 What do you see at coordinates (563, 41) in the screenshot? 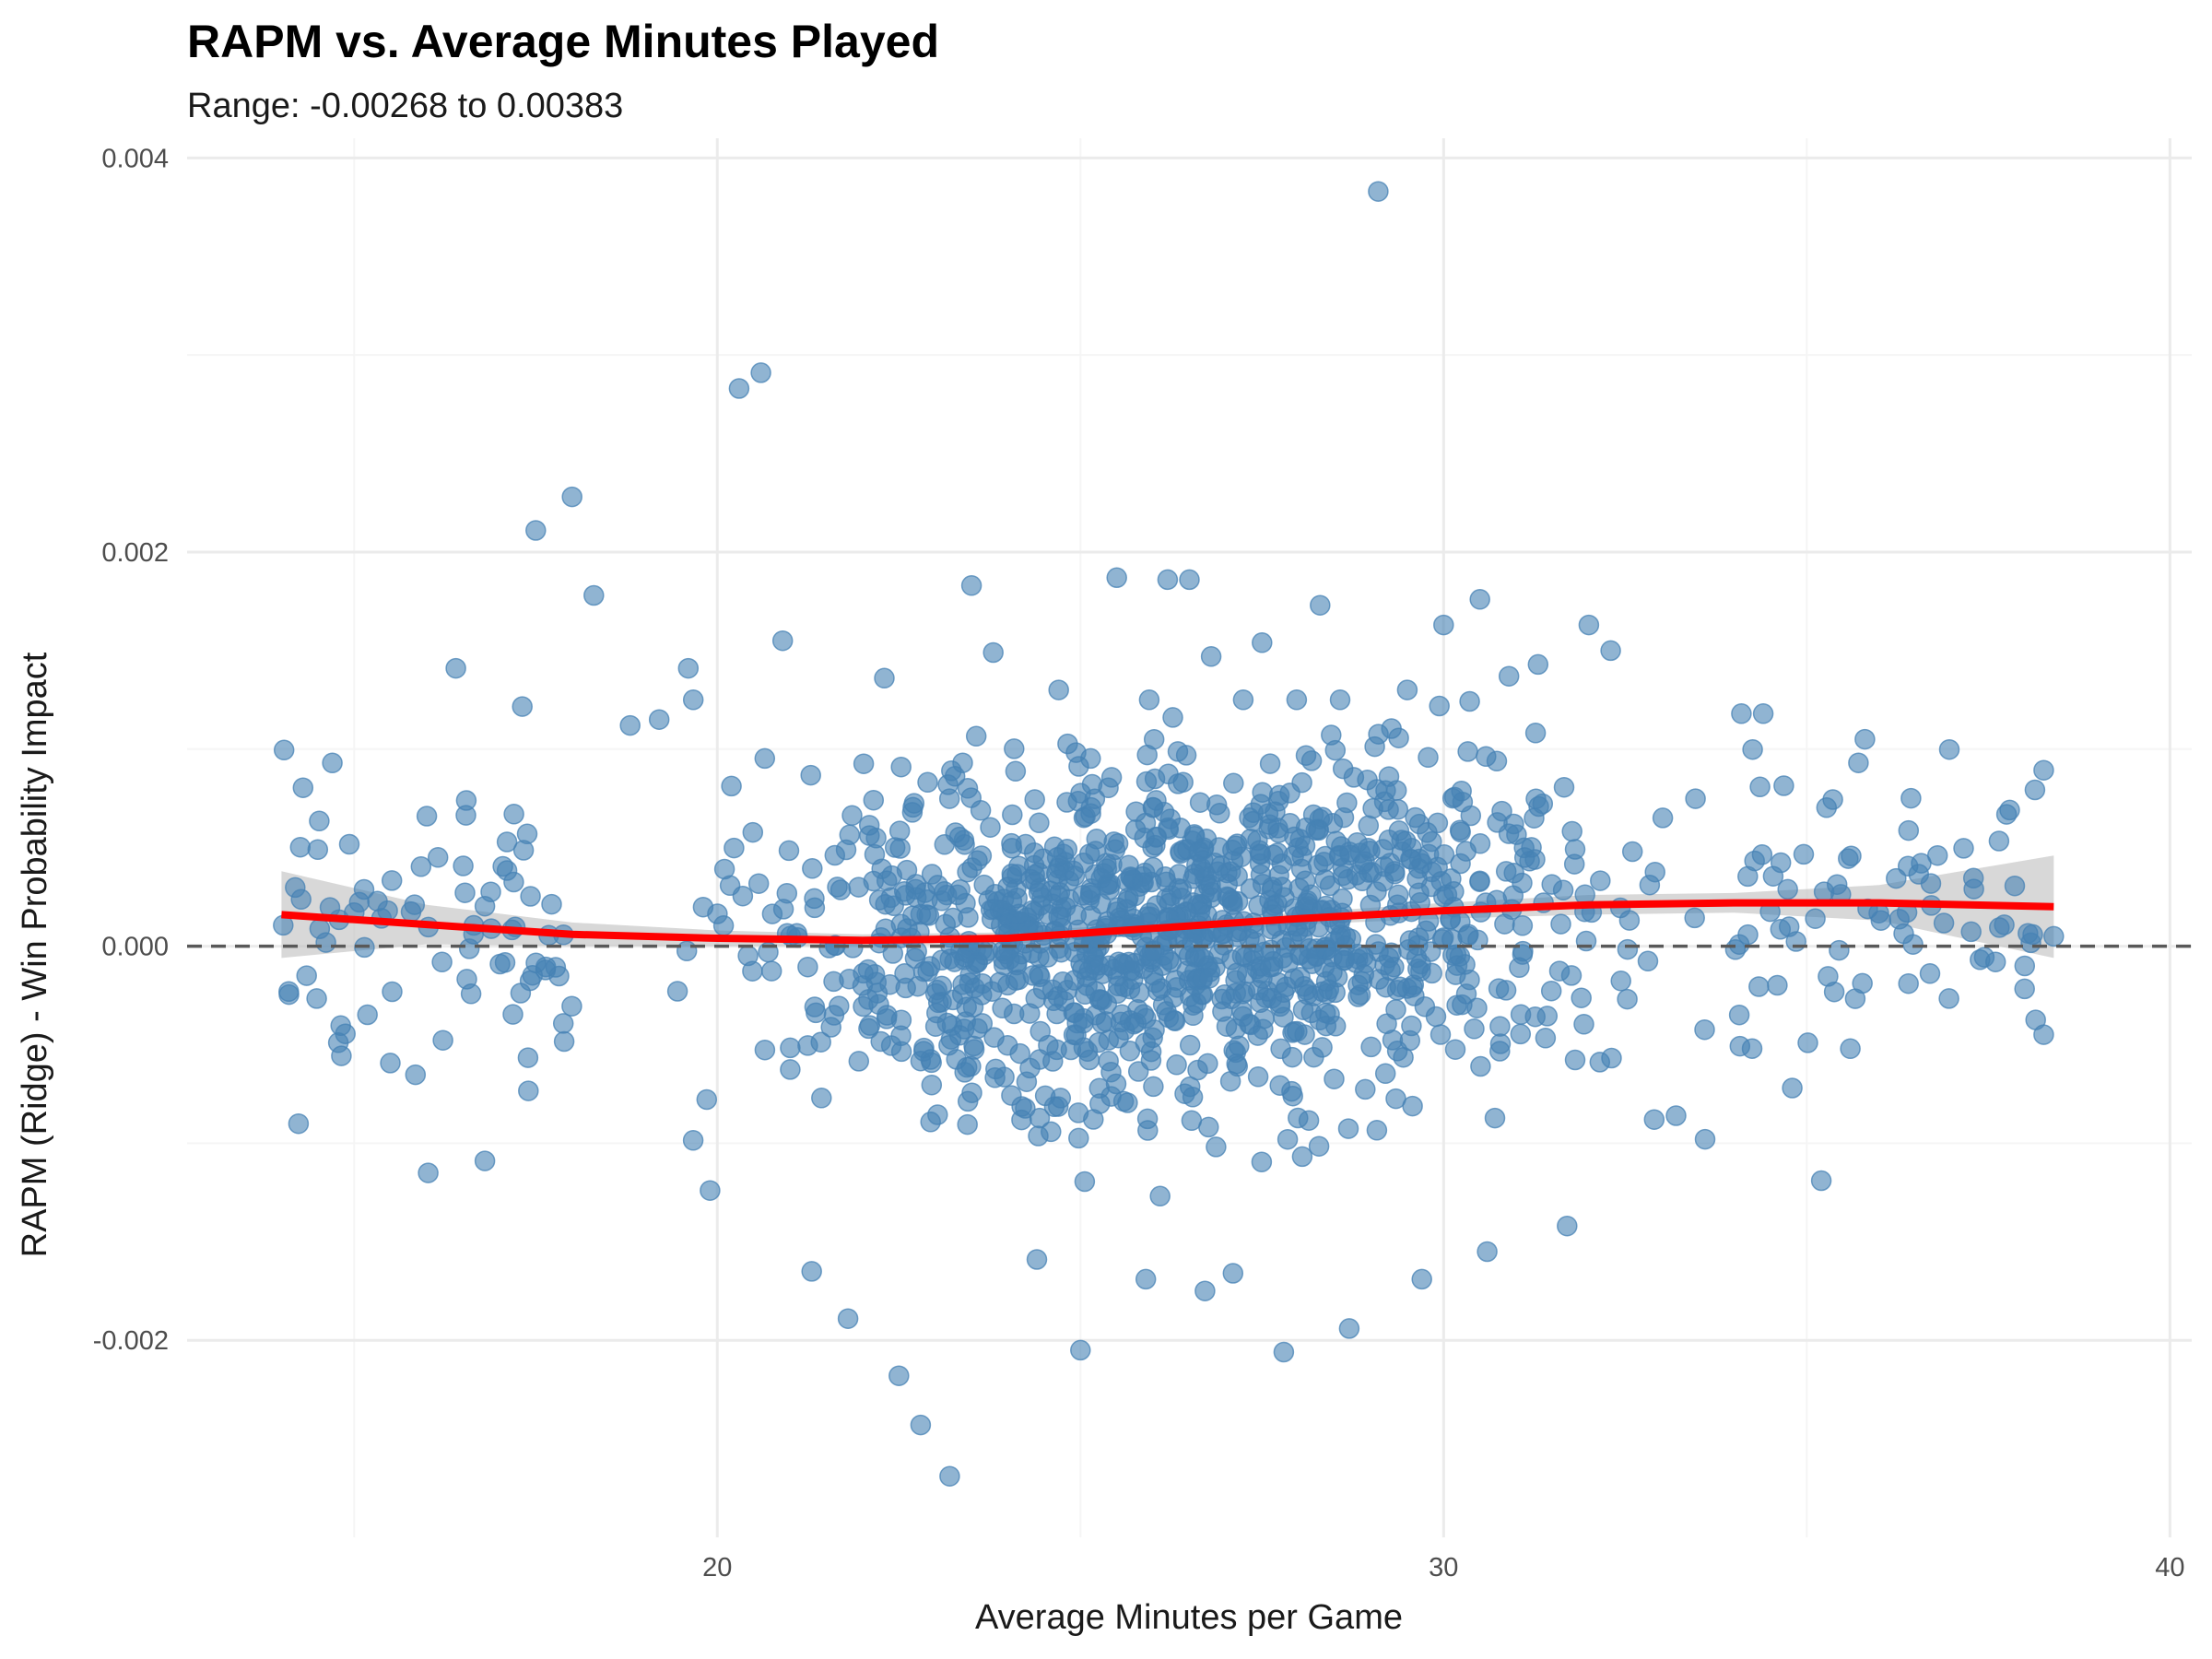
I see `chart-title: RAPM vs. Average Minutes Played` at bounding box center [563, 41].